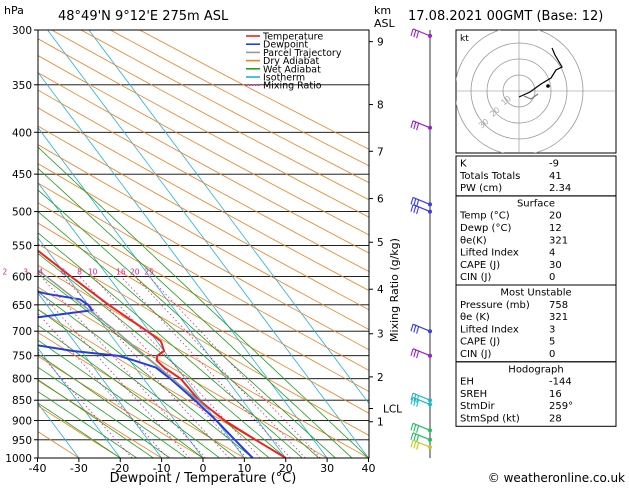 This screenshot has width=629, height=490. I want to click on isotherm-line, so click(121, 347).